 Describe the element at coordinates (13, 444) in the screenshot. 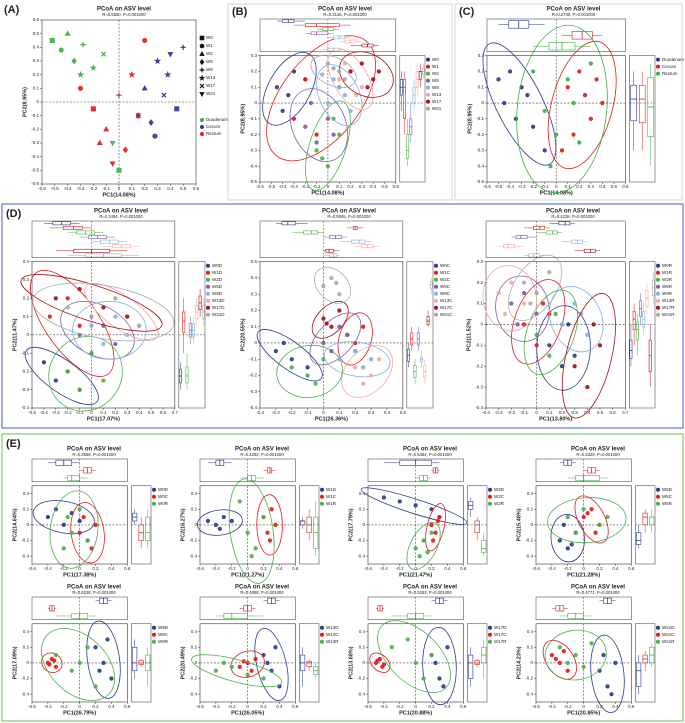

I see `panel-label: (E)` at that location.